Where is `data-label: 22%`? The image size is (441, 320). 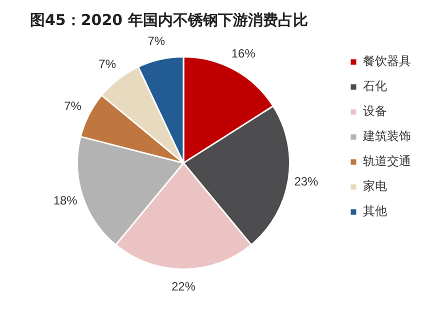 data-label: 22% is located at coordinates (183, 287).